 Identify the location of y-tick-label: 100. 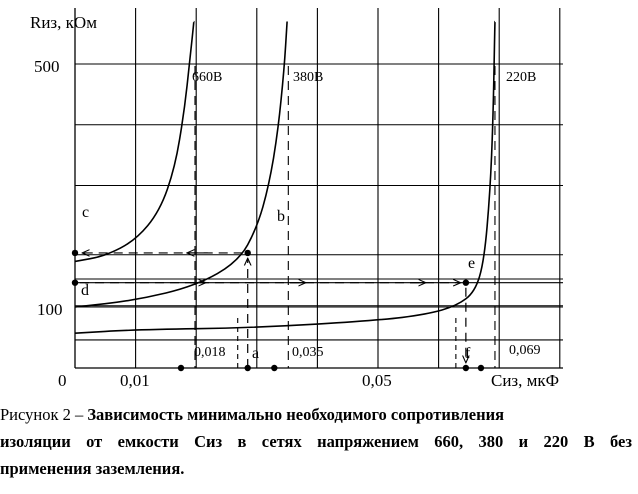
(50, 309).